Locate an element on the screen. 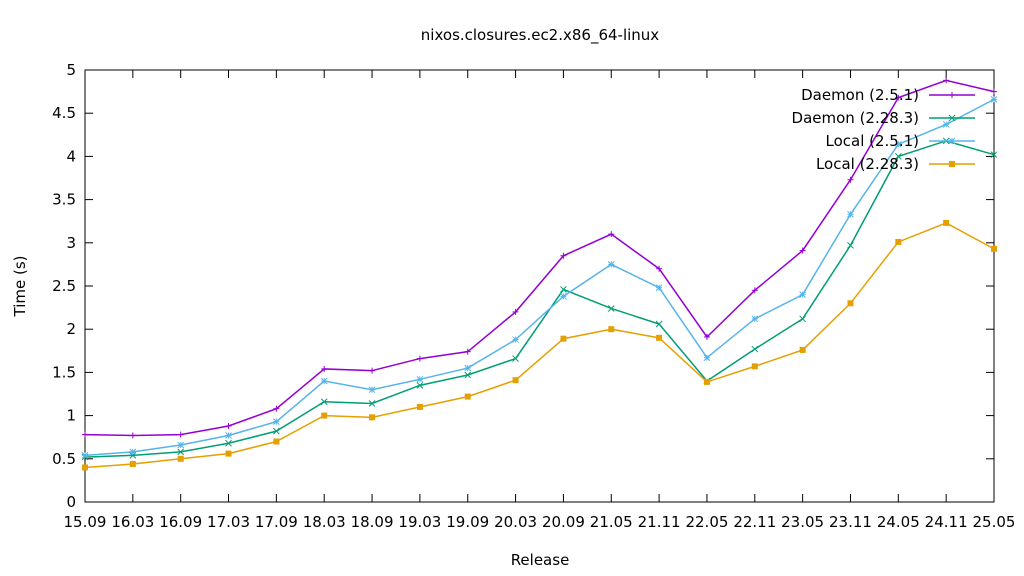 The width and height of the screenshot is (1024, 576). x-tick-label: 18.09 is located at coordinates (372, 522).